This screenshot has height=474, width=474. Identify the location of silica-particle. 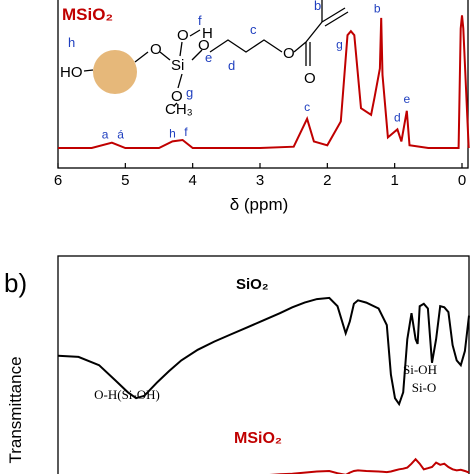
(115, 72).